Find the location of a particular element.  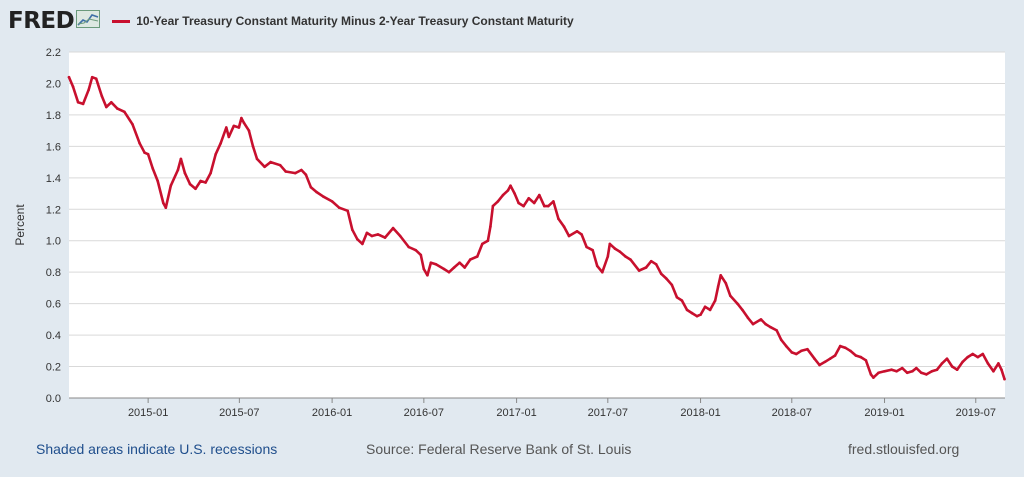

x-tick-label: 2019-01 is located at coordinates (884, 413).